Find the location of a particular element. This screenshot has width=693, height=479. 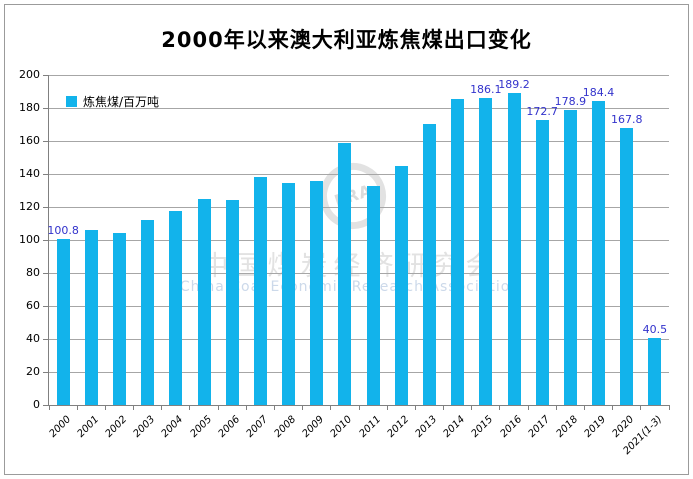

bar-2008 is located at coordinates (289, 293).